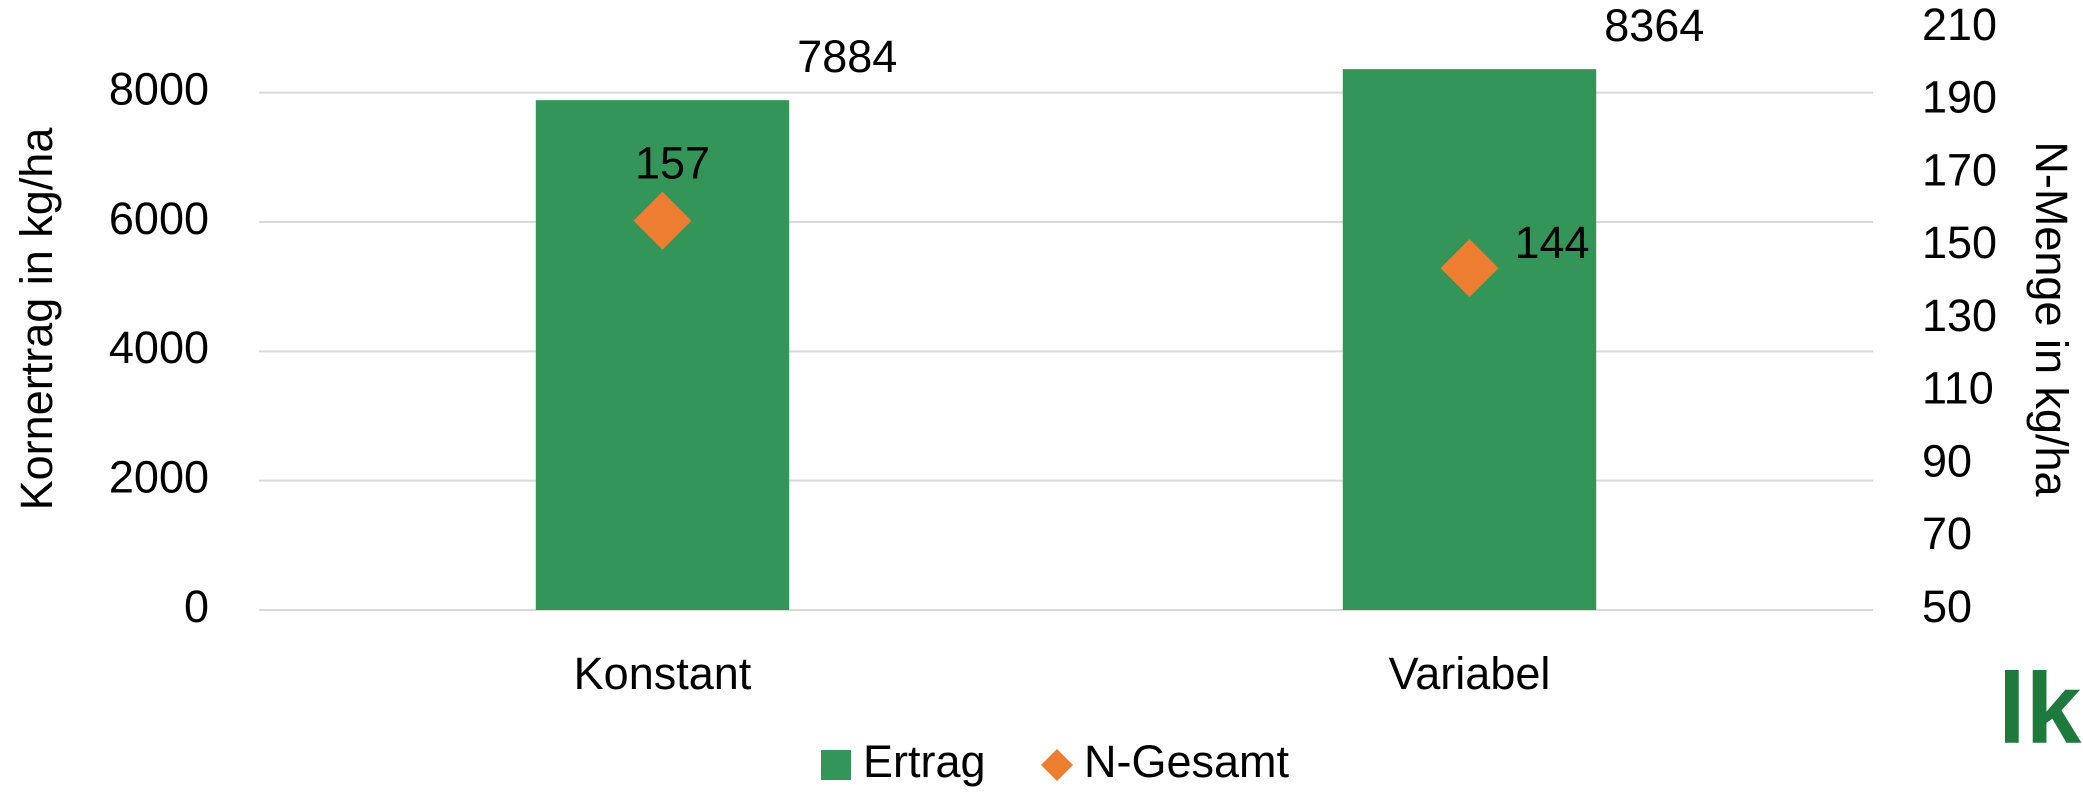  Describe the element at coordinates (1959, 97) in the screenshot. I see `y2-tick-label: 190` at that location.